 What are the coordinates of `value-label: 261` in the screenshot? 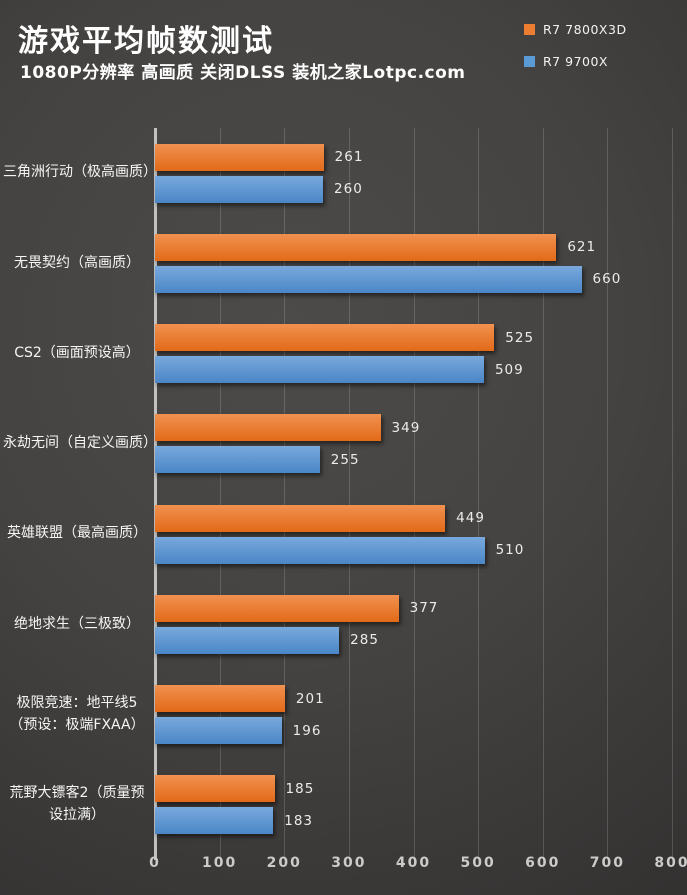 It's located at (349, 157).